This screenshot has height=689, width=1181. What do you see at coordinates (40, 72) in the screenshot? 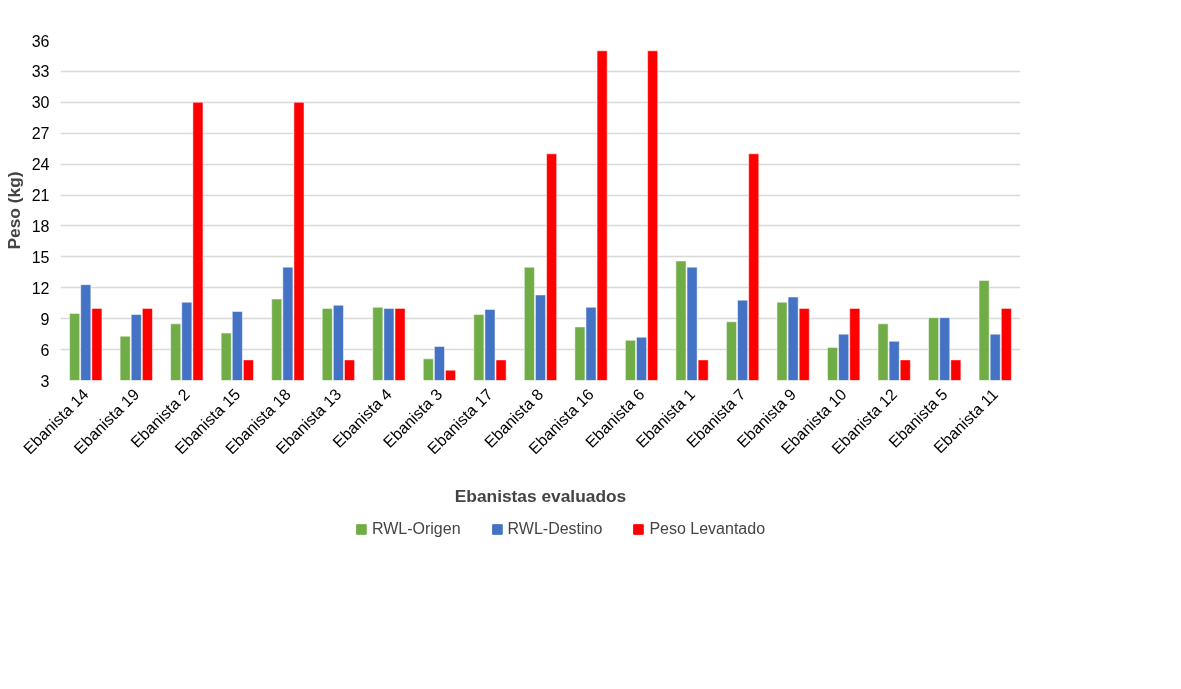
I see `y-tick-label: 33` at bounding box center [40, 72].